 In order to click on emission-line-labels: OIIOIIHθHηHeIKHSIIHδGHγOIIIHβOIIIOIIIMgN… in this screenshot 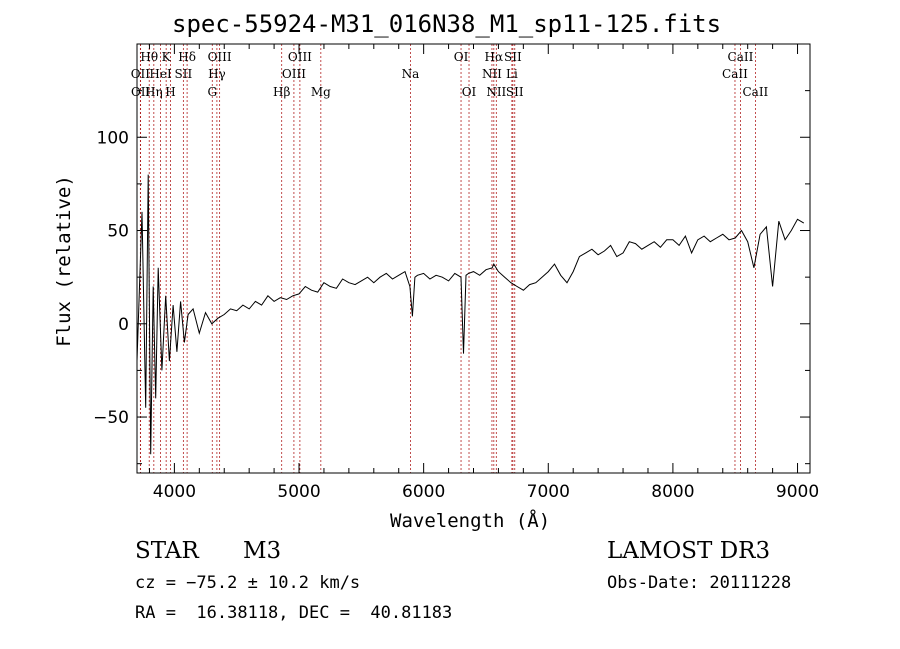, I will do `click(450, 74)`.